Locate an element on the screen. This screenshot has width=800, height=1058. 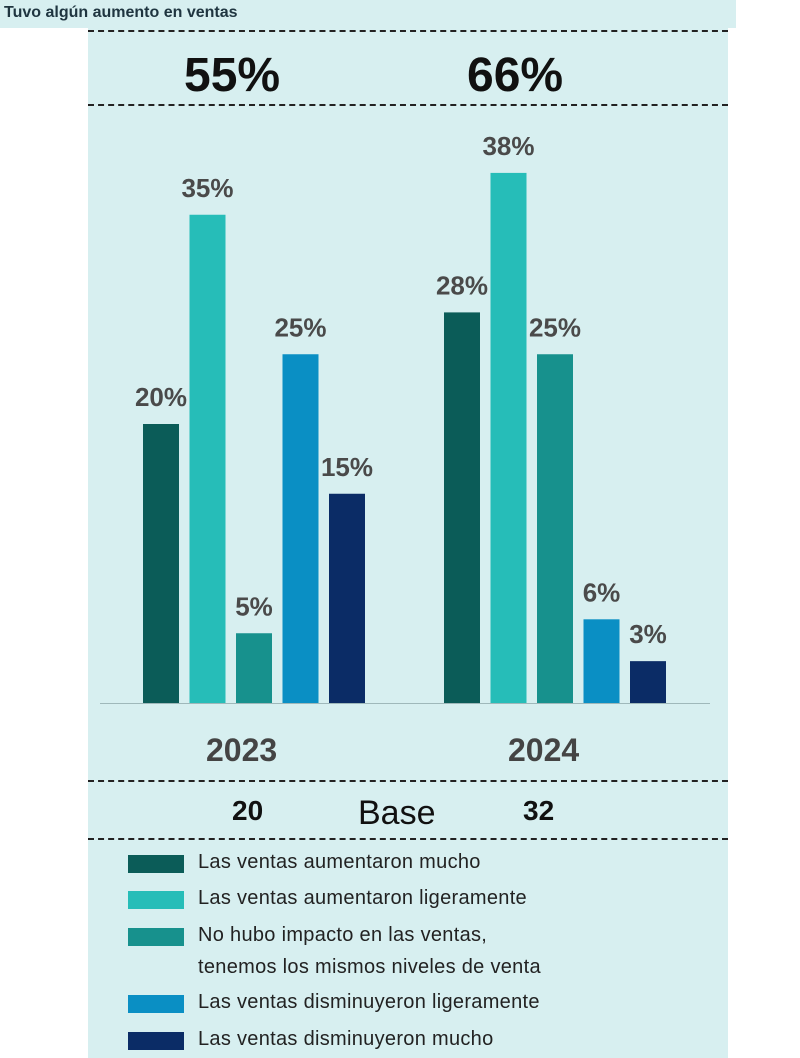
data-label: 5% is located at coordinates (254, 606).